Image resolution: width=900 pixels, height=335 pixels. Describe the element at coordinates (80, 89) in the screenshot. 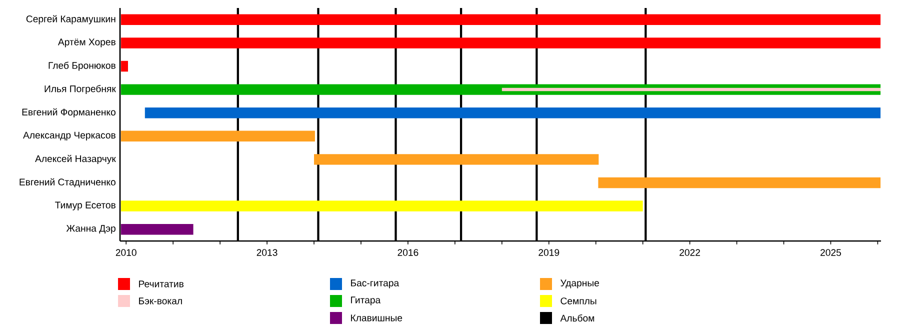

I see `y-tick-label: Илья Погребняк` at that location.